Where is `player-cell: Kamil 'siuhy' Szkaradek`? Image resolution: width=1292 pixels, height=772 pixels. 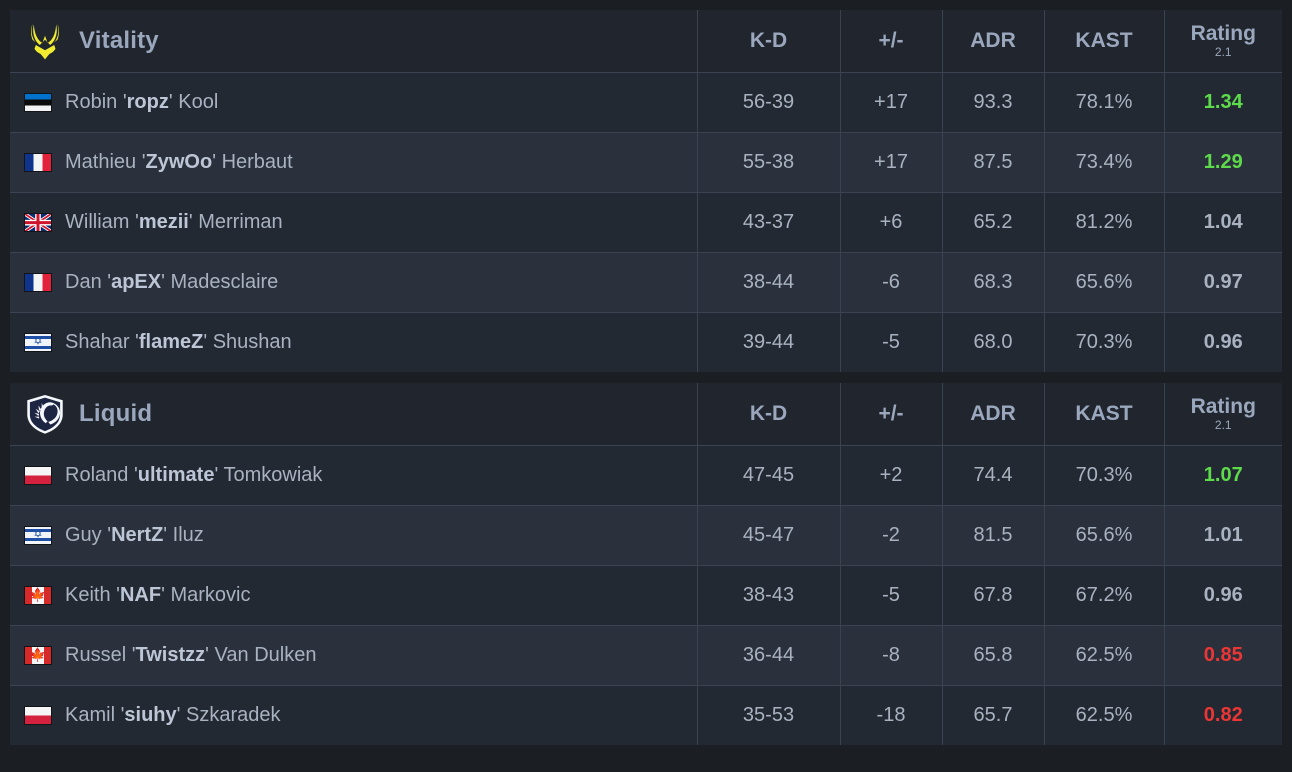
player-cell: Kamil 'siuhy' Szkaradek is located at coordinates (354, 715).